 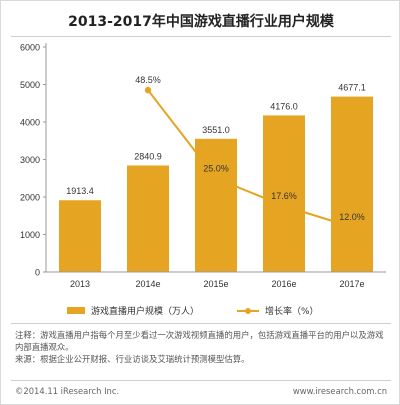 I want to click on bar-value-label: 3551.0, so click(x=216, y=130).